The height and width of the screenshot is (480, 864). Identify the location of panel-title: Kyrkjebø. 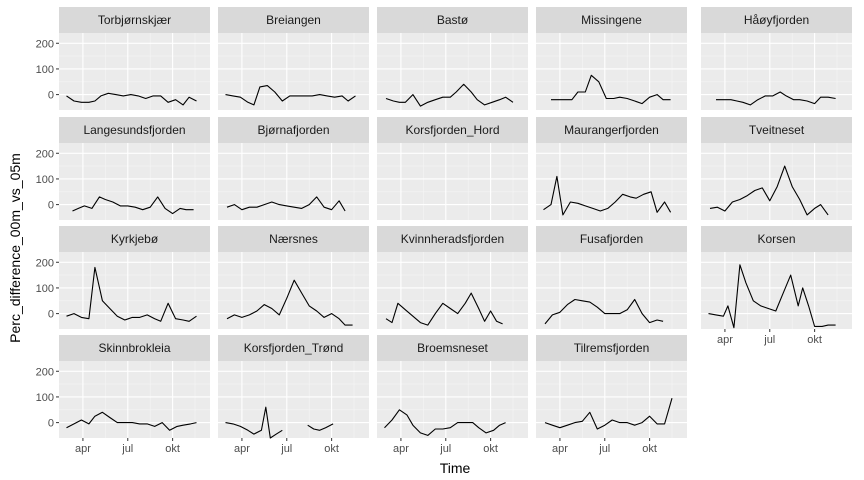
(135, 239).